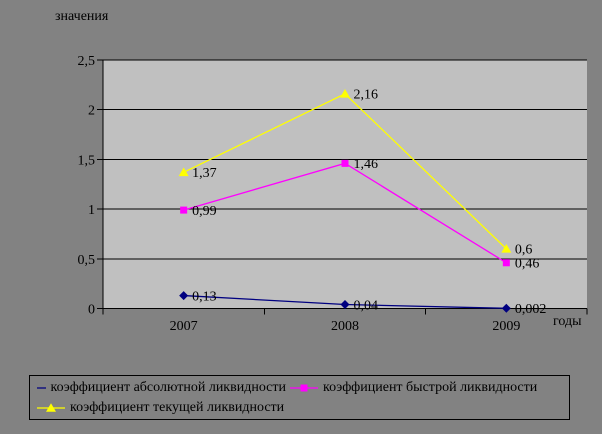 This screenshot has height=434, width=602. I want to click on y-tick-label: 1, so click(91, 210).